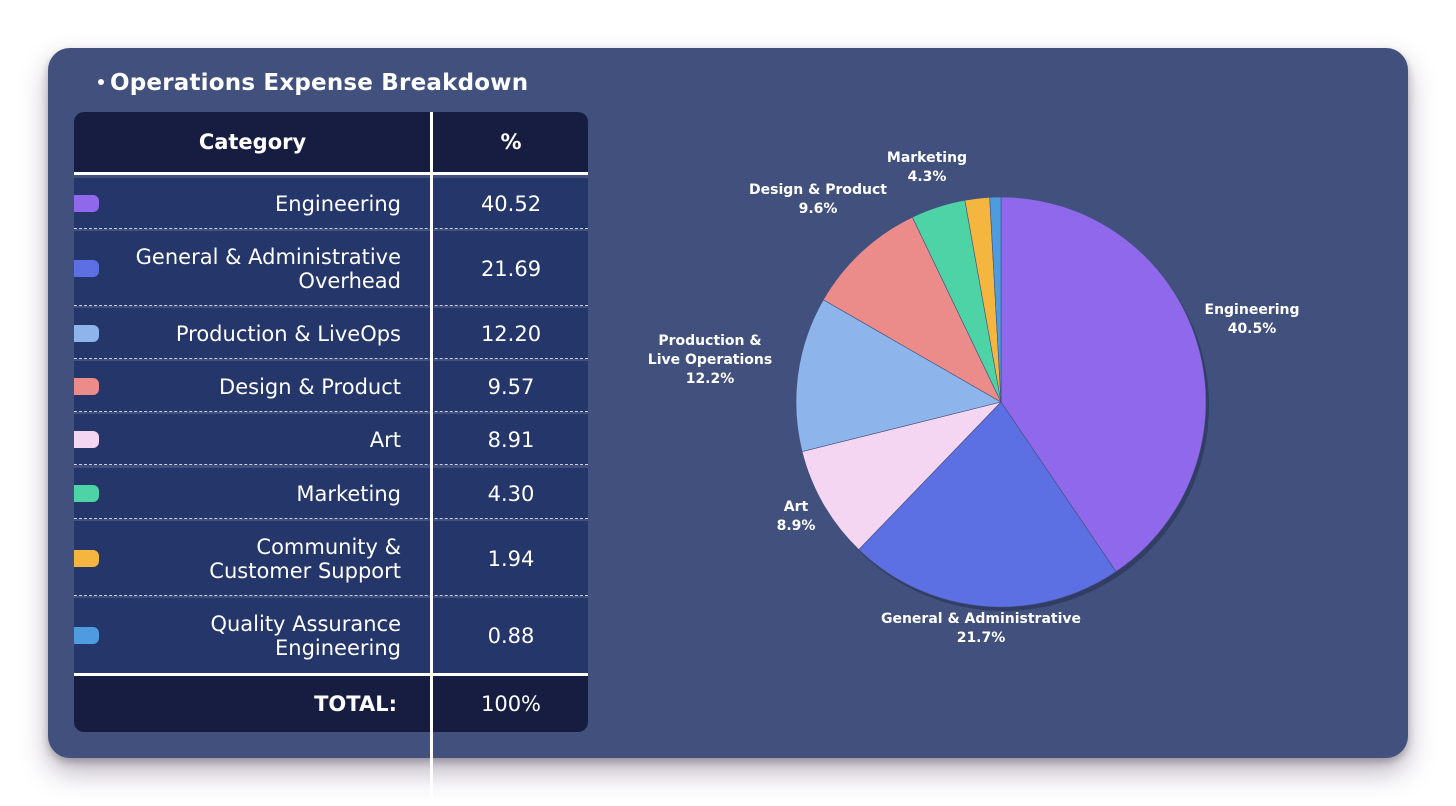 The image size is (1456, 806). I want to click on slice-name-label: Marketing, so click(927, 158).